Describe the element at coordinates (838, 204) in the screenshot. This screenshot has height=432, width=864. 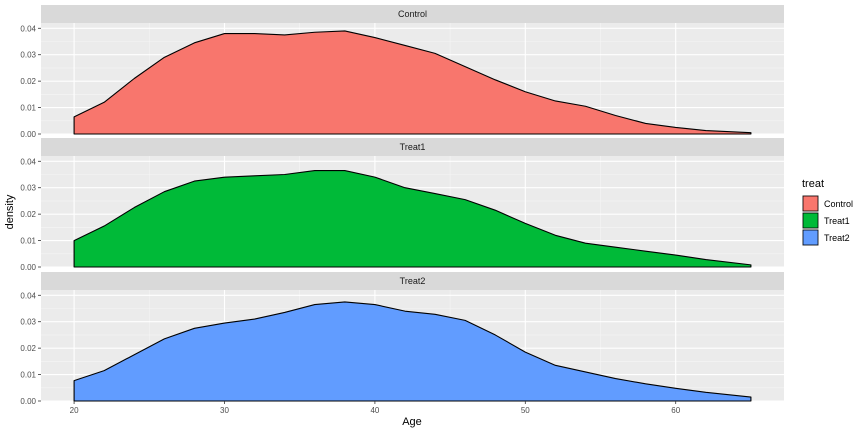
I see `legend-label: Control` at that location.